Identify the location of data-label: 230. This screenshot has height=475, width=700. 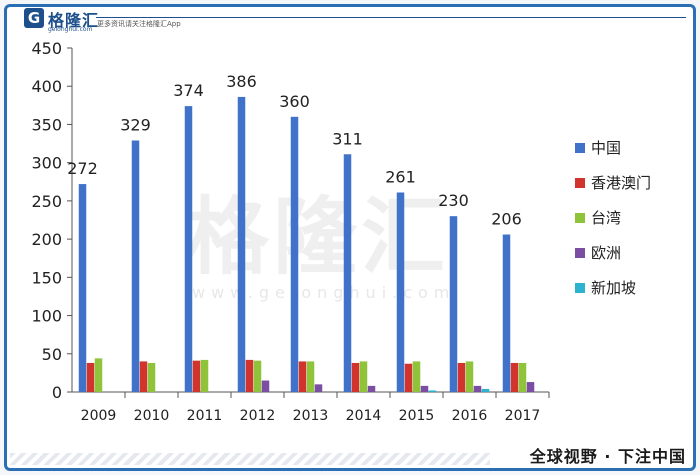
(453, 200).